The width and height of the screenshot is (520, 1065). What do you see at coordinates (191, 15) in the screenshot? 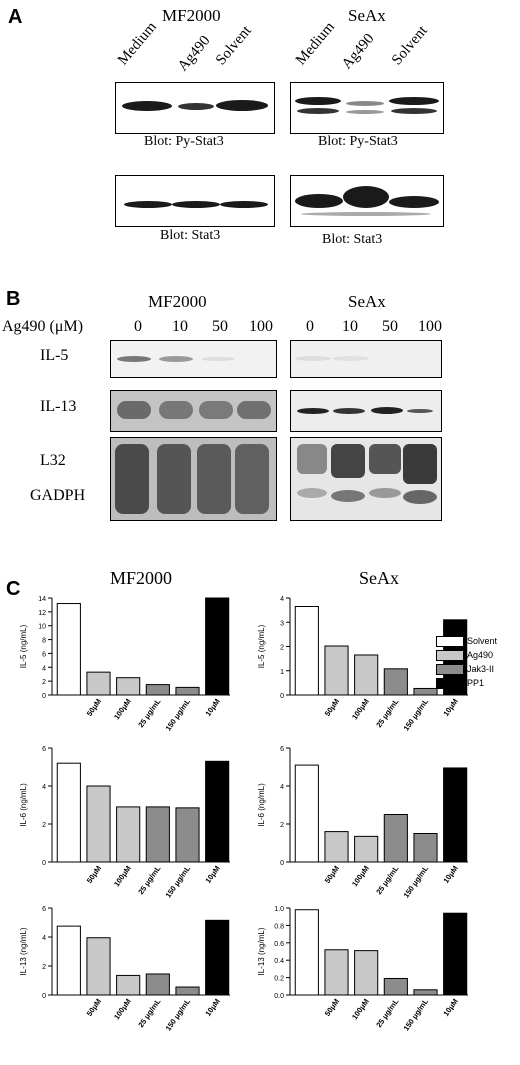
I see `panel-a-title-mf2000: MF2000` at bounding box center [191, 15].